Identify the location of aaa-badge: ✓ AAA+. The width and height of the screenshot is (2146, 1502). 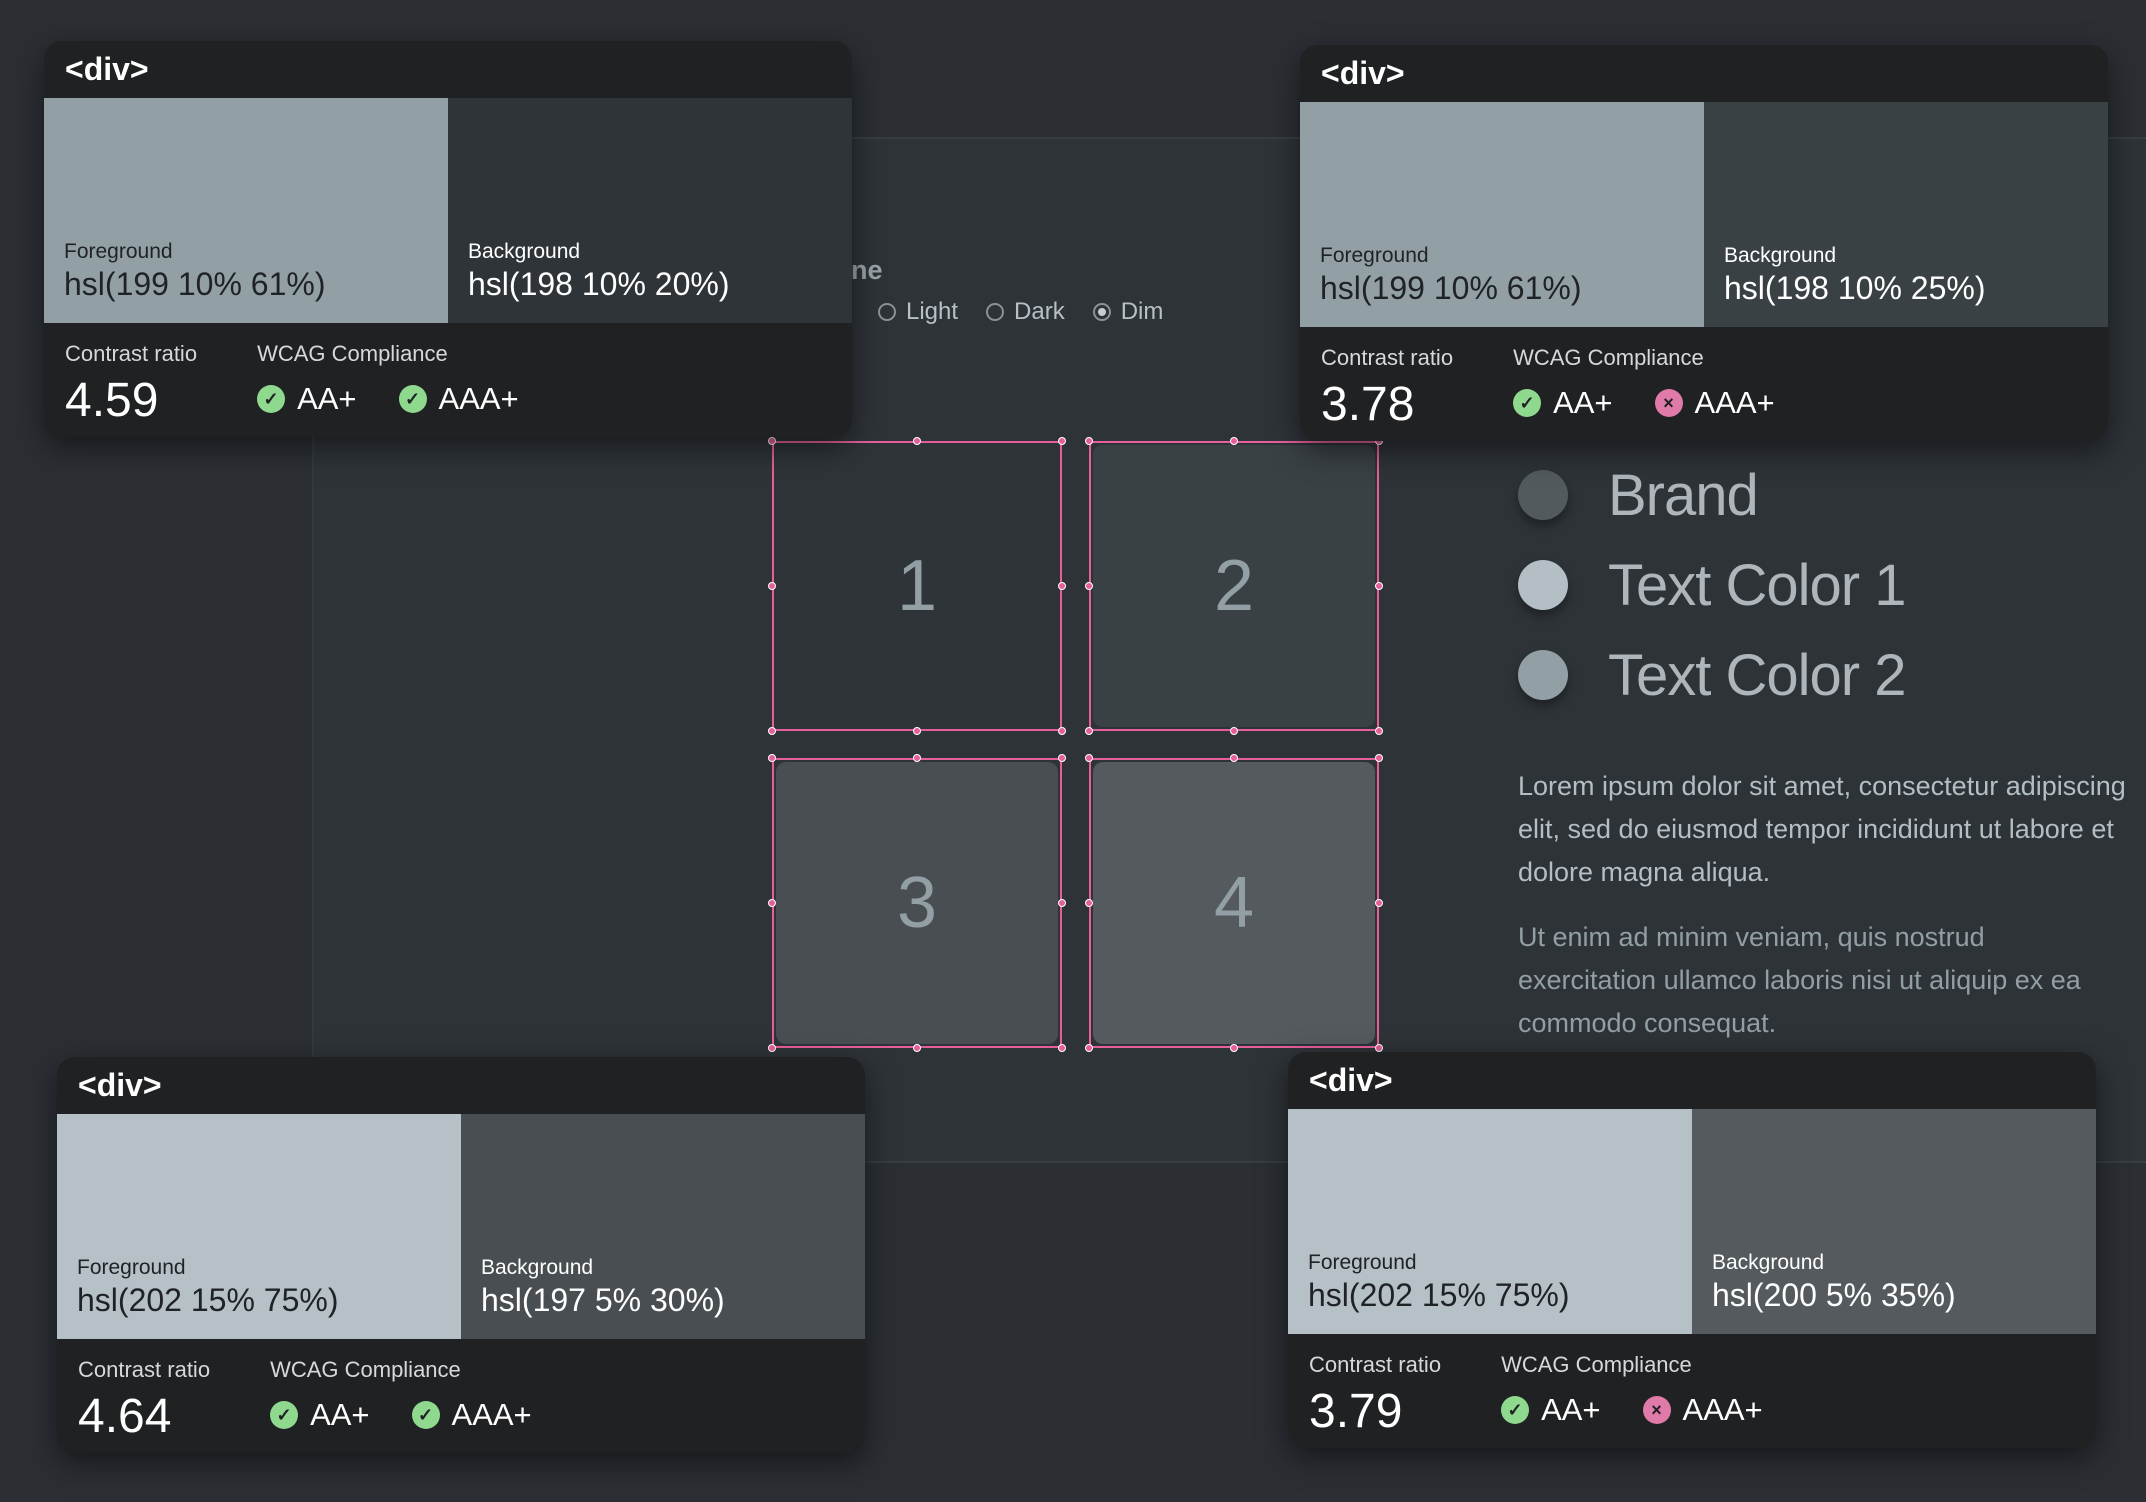
(458, 399).